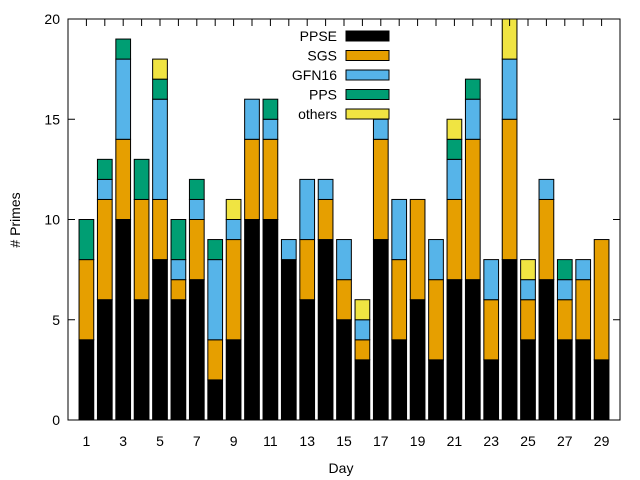  I want to click on x-tick-label-11: 11, so click(270, 441).